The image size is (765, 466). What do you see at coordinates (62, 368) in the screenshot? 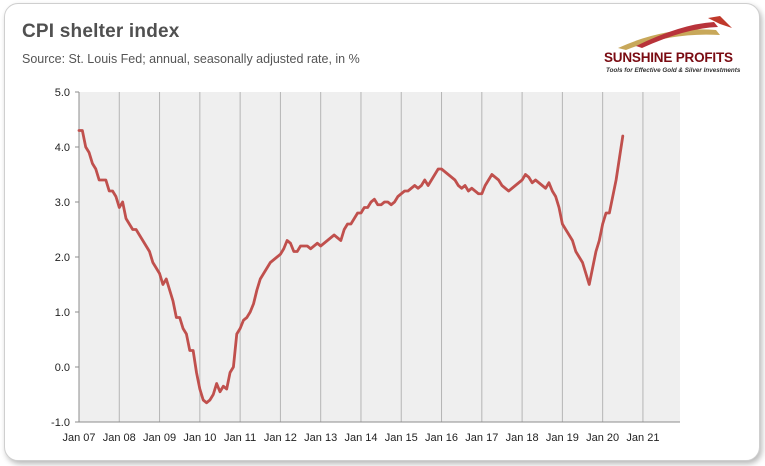
I see `y-tick-label: 0.0` at bounding box center [62, 368].